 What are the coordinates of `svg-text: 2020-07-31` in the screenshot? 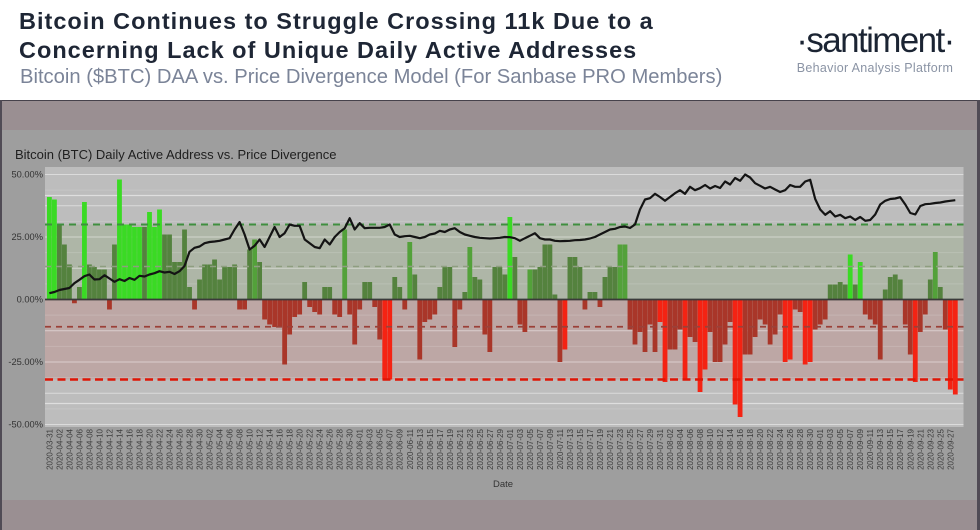 It's located at (660, 448).